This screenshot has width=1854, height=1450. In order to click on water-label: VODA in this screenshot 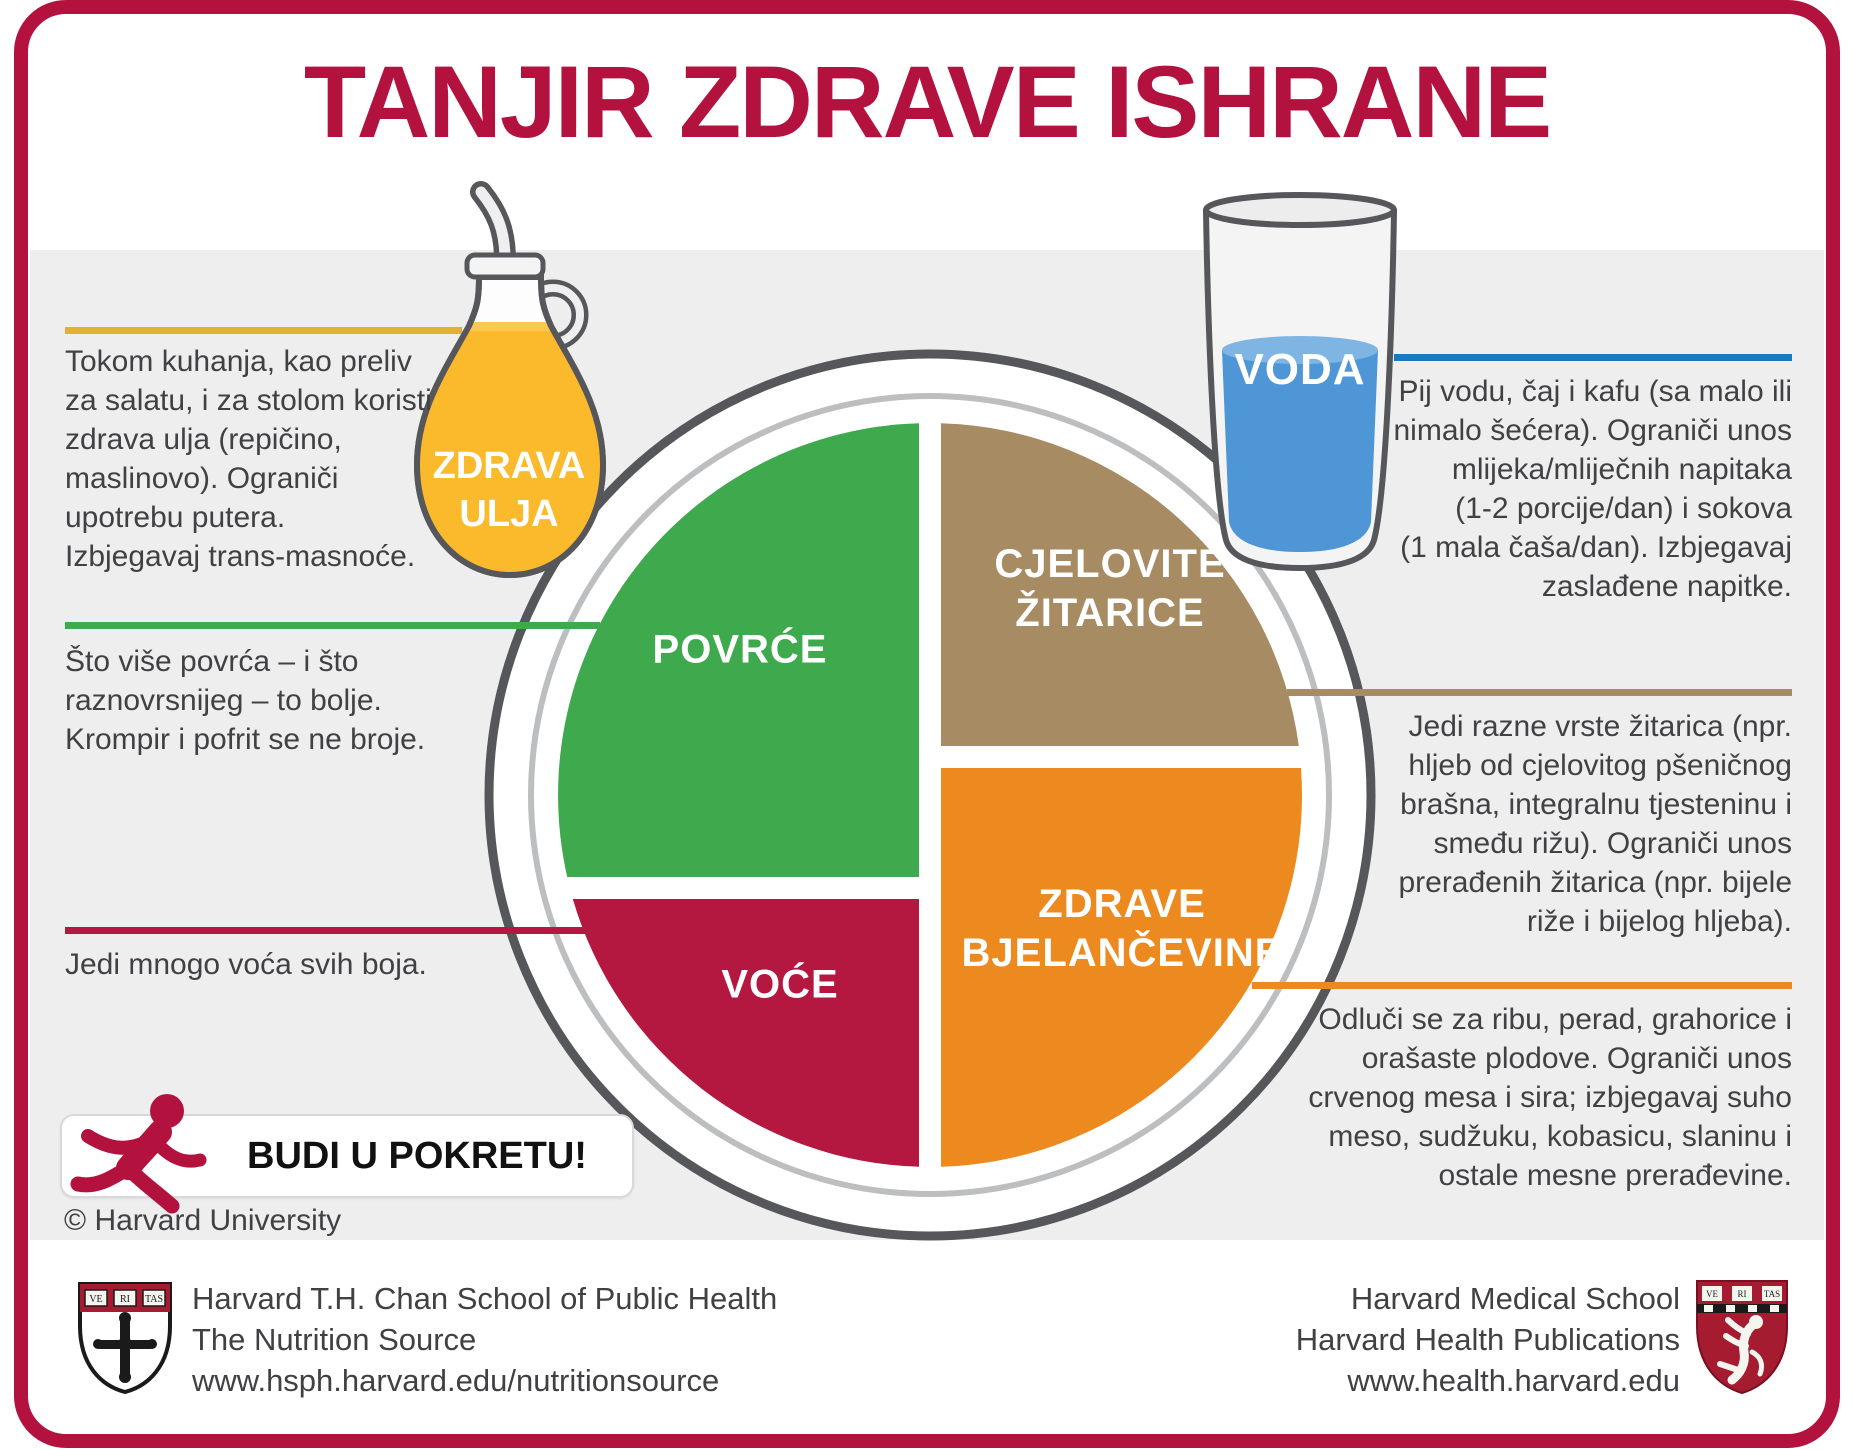, I will do `click(1300, 369)`.